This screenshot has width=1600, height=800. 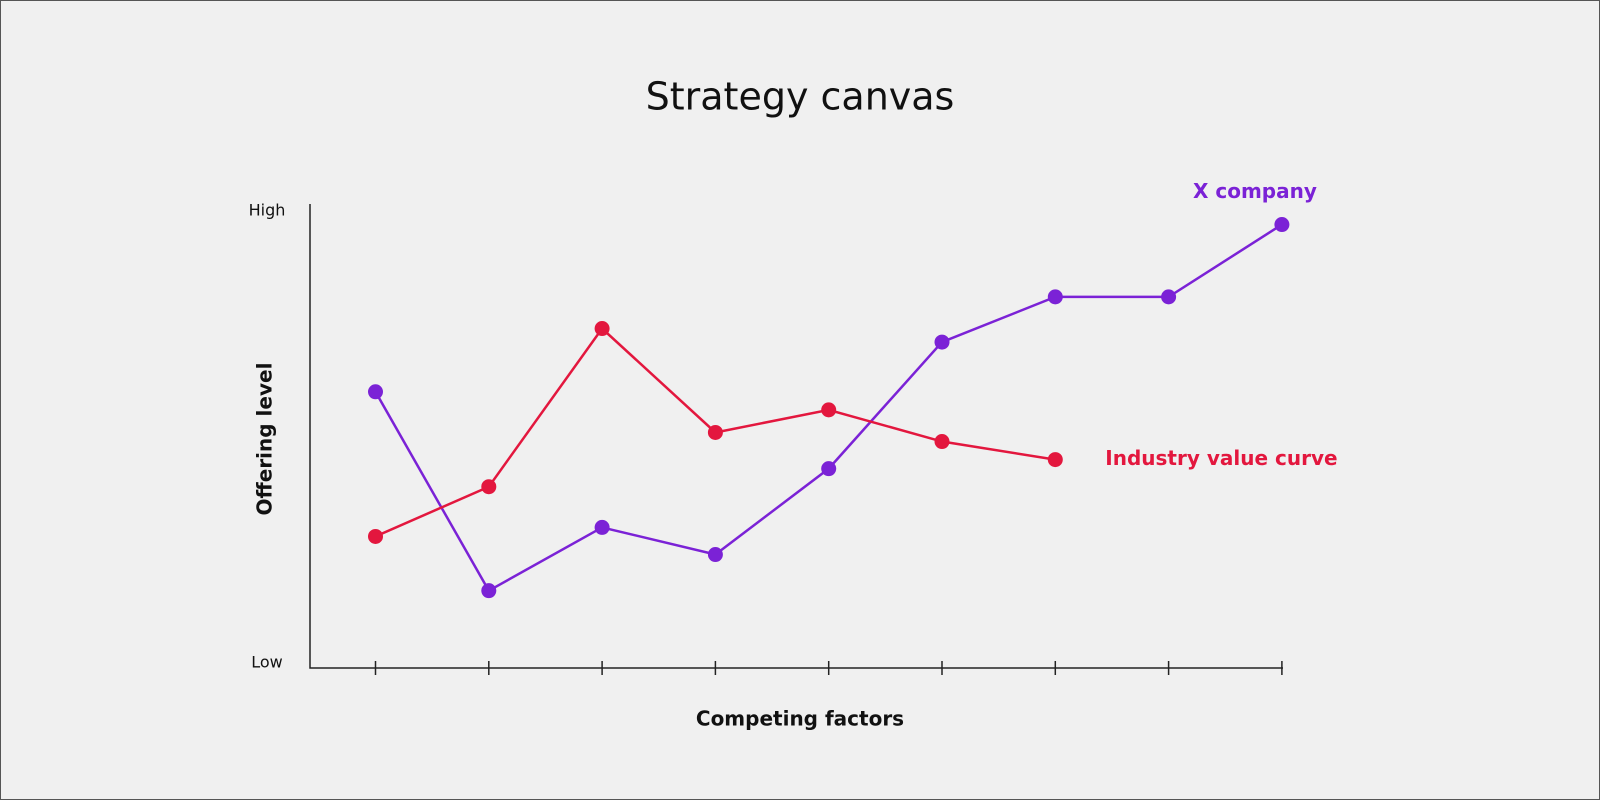 I want to click on series-label: X company, so click(x=1255, y=191).